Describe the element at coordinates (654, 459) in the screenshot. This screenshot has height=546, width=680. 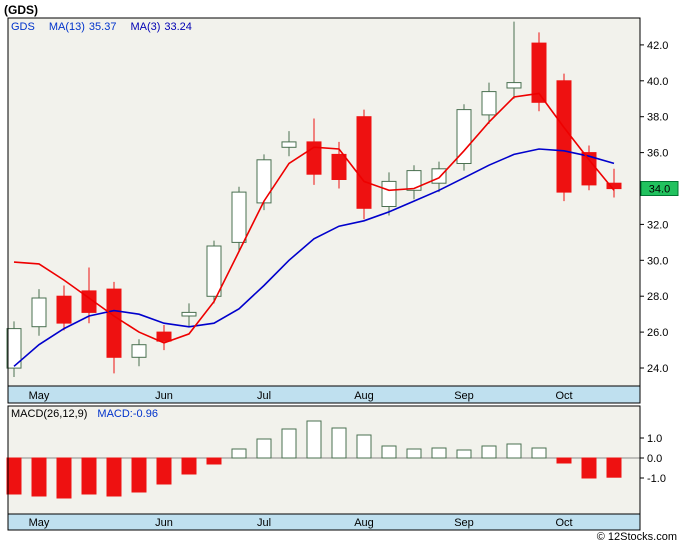
I see `macd-axis-label: 0.0` at that location.